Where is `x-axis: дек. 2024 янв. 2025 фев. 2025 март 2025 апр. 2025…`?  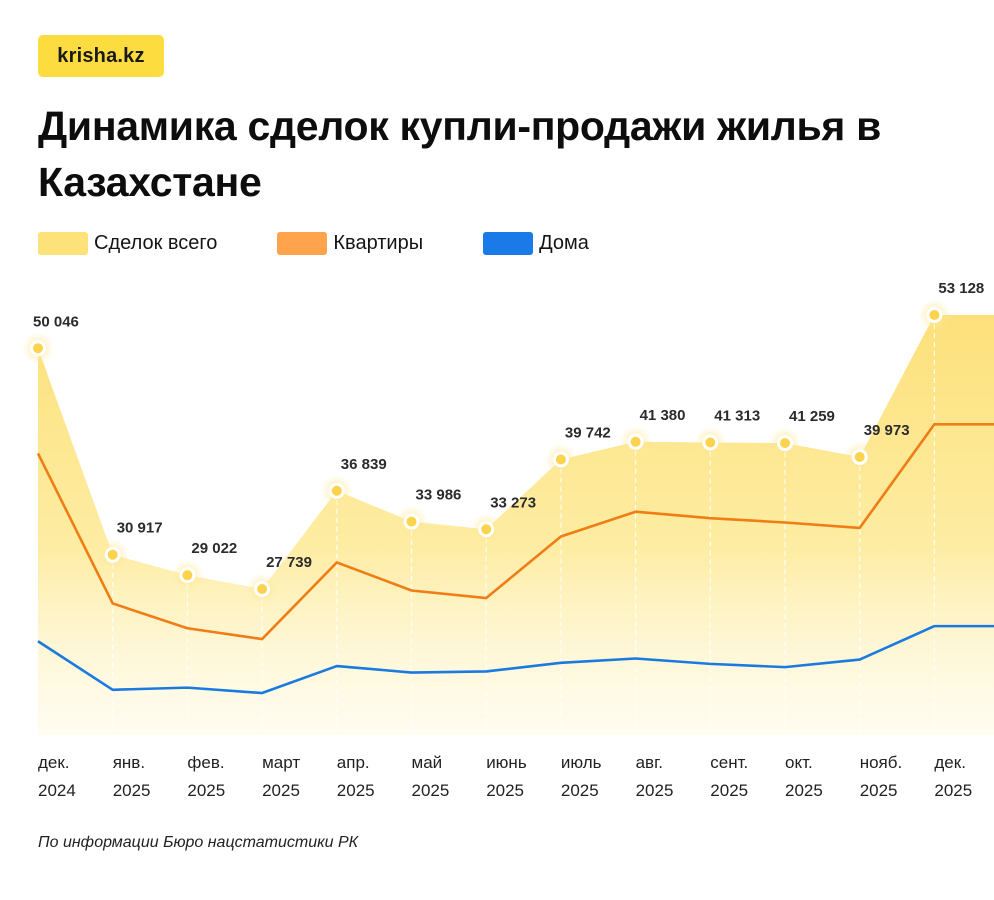 x-axis: дек. 2024 янв. 2025 фев. 2025 март 2025 апр. 2025… is located at coordinates (505, 776).